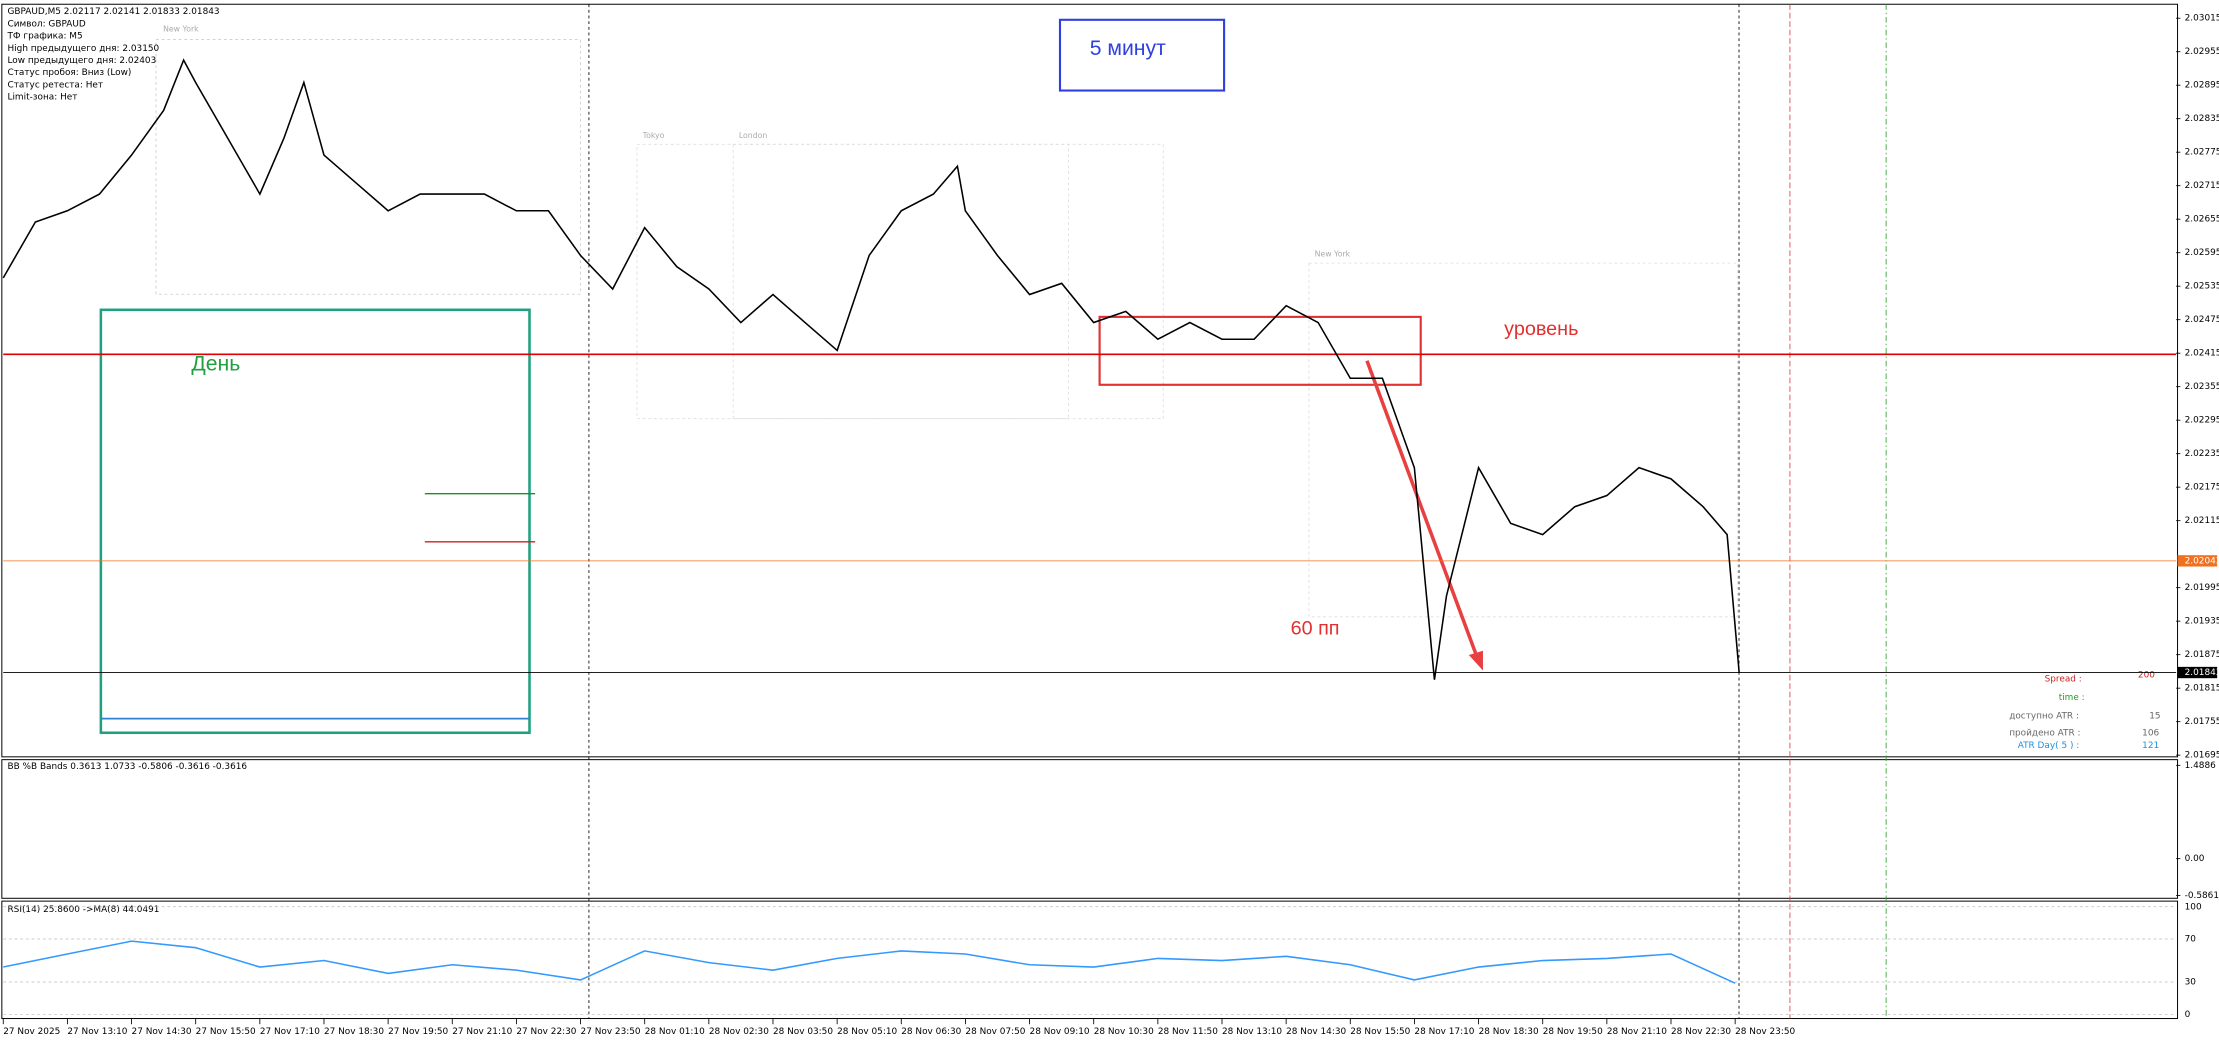 The height and width of the screenshot is (1044, 2219). I want to click on y-tick-label: 2.01815, so click(2202, 689).